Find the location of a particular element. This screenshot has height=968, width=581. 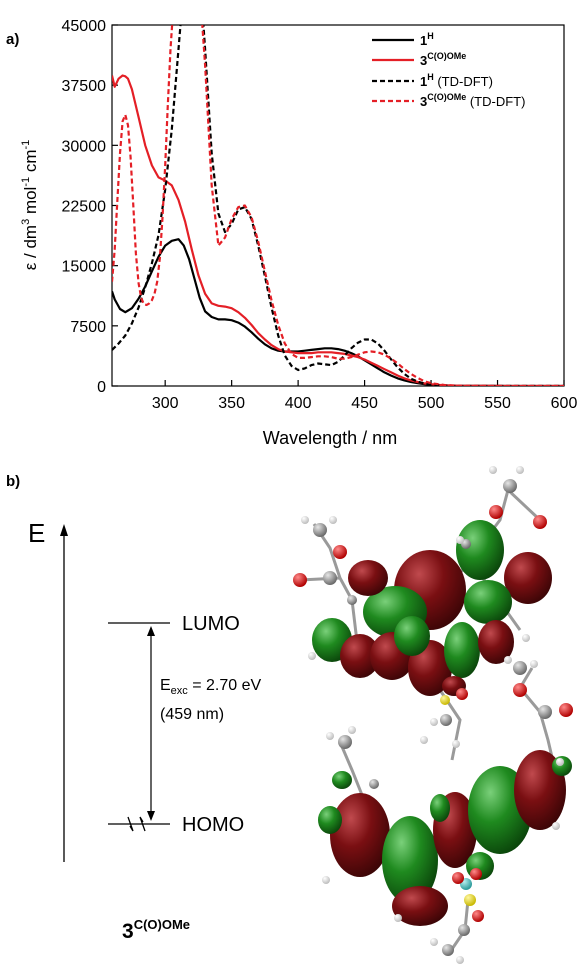

y-axis-label-mid: mol is located at coordinates (30, 203).